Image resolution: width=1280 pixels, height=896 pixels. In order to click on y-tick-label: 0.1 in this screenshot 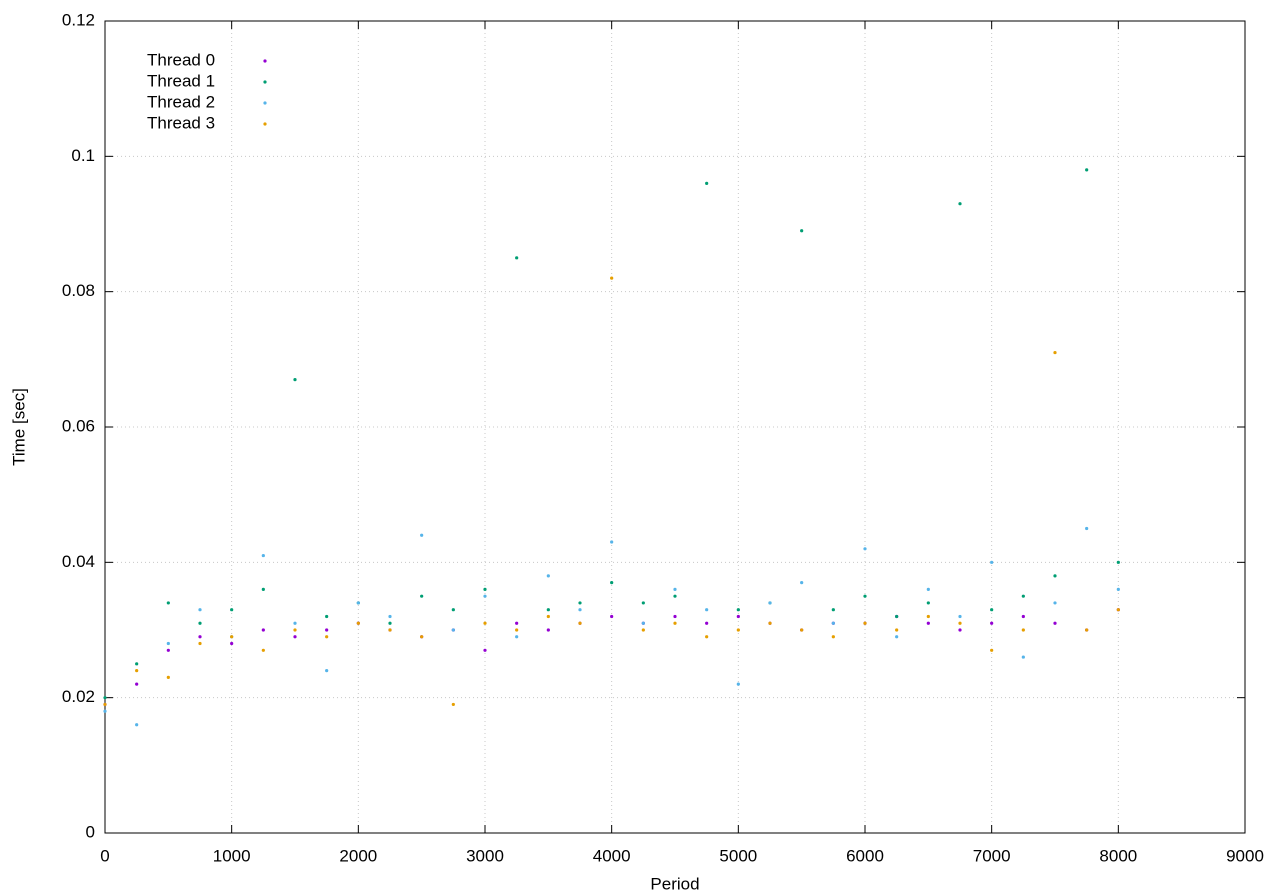, I will do `click(83, 155)`.